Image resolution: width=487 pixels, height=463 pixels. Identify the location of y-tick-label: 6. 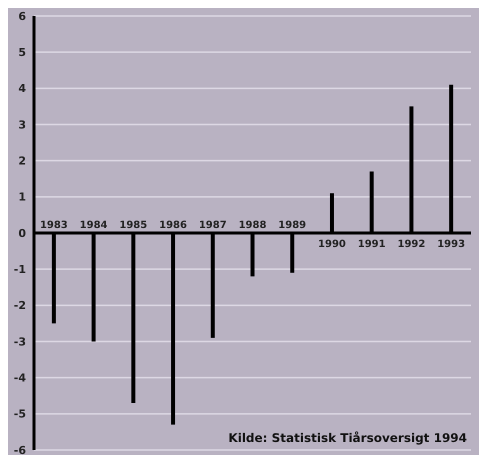
(22, 16).